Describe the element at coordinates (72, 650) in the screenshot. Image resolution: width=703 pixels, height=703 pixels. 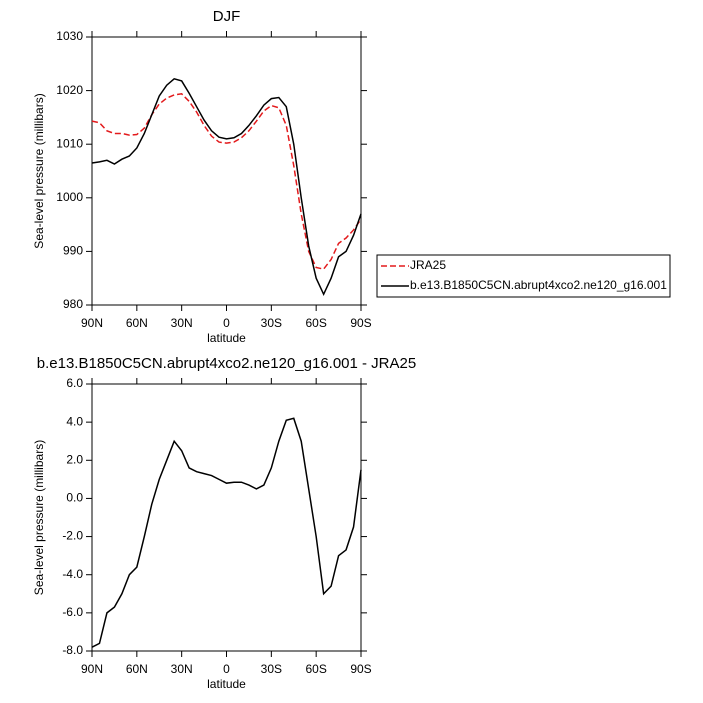
I see `y-tick-label: -8.0` at that location.